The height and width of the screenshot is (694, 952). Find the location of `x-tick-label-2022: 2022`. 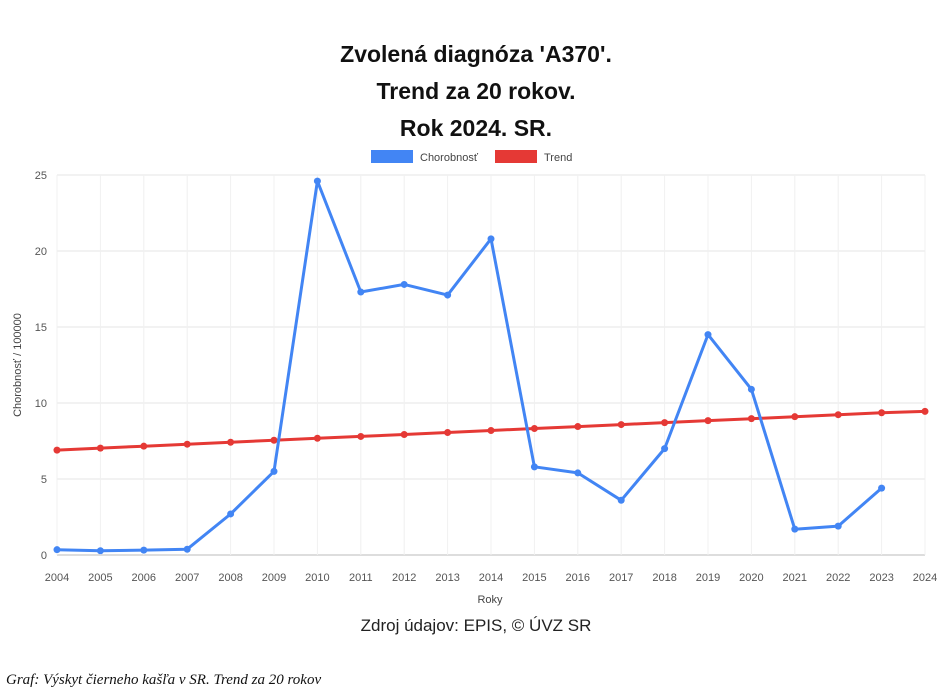

x-tick-label-2022: 2022 is located at coordinates (838, 578).